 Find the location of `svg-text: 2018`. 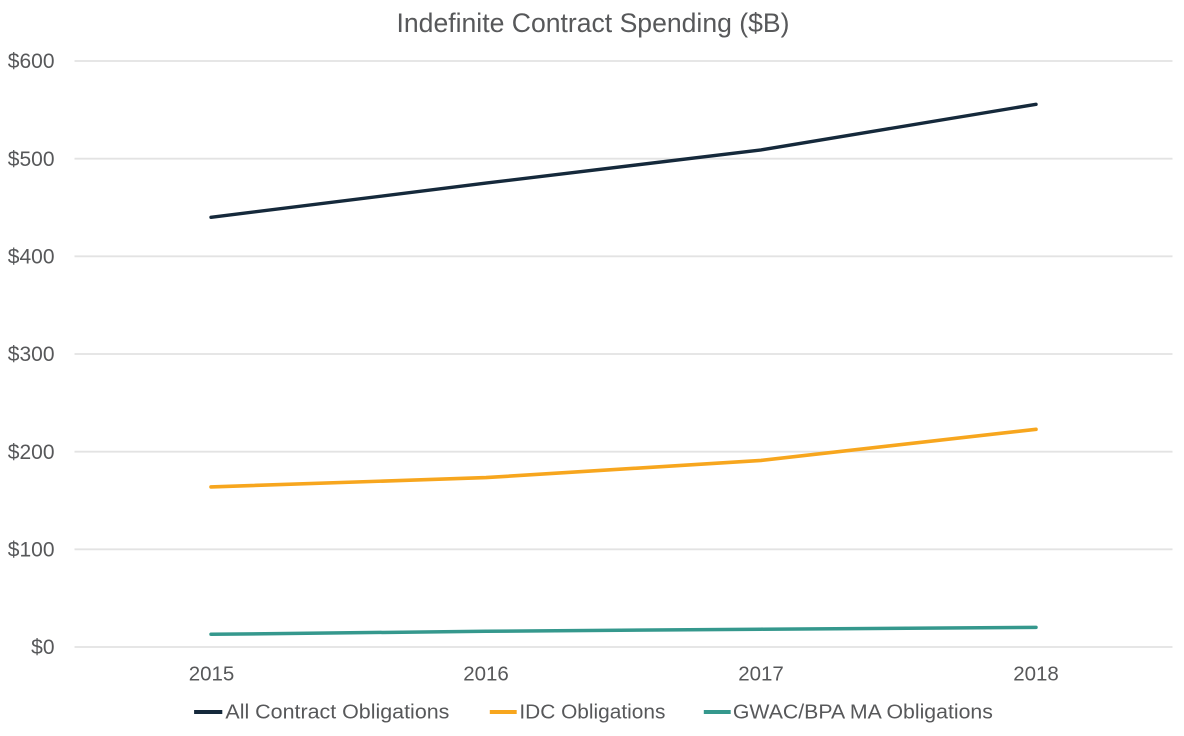

svg-text: 2018 is located at coordinates (1036, 674).